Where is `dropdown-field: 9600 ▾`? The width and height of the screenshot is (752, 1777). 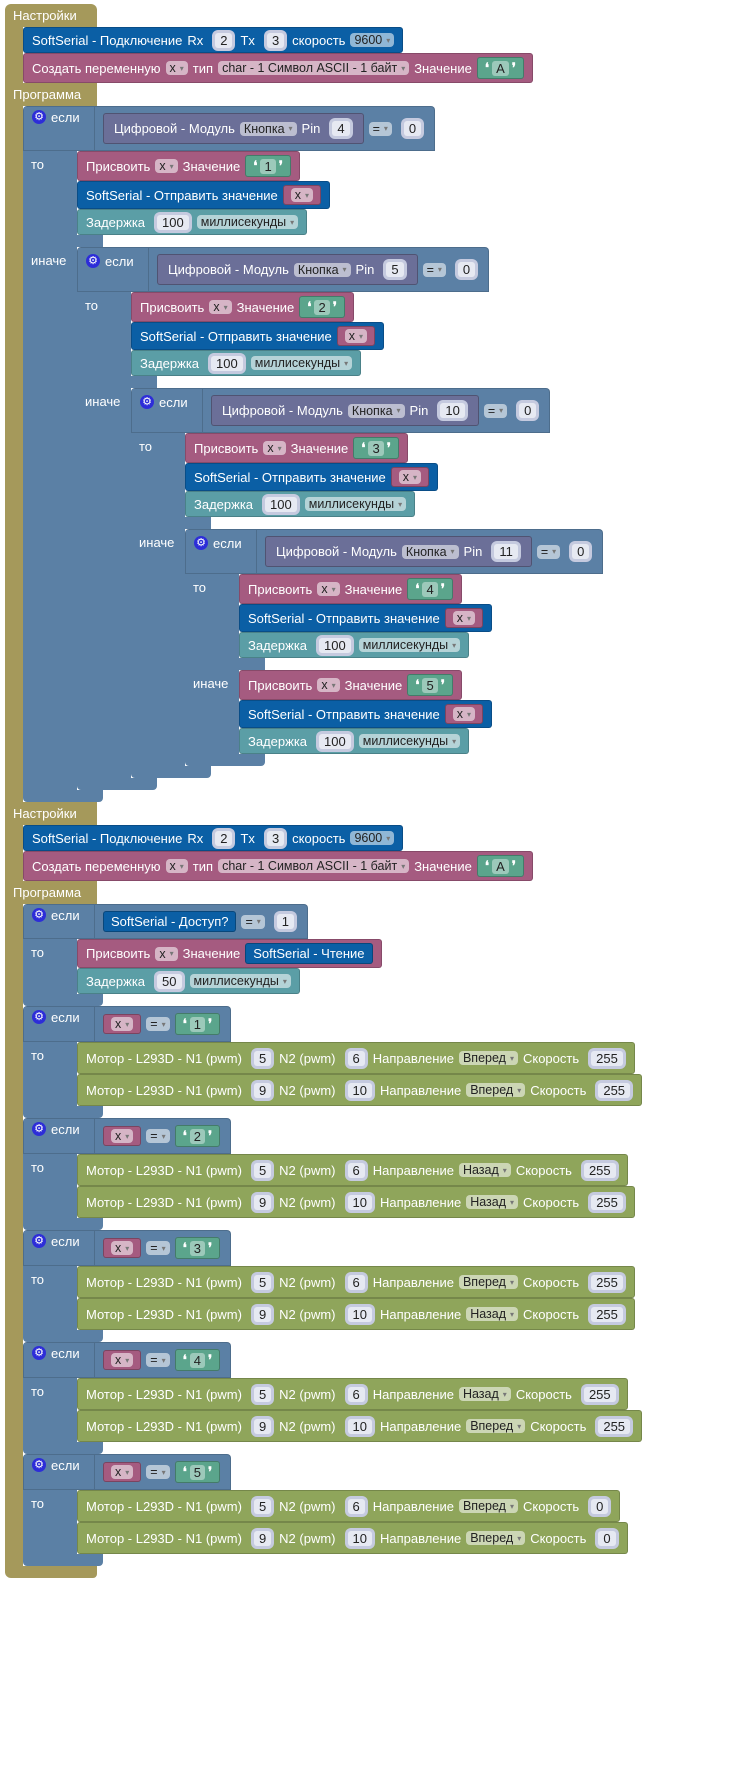
dropdown-field: 9600 ▾ is located at coordinates (372, 838).